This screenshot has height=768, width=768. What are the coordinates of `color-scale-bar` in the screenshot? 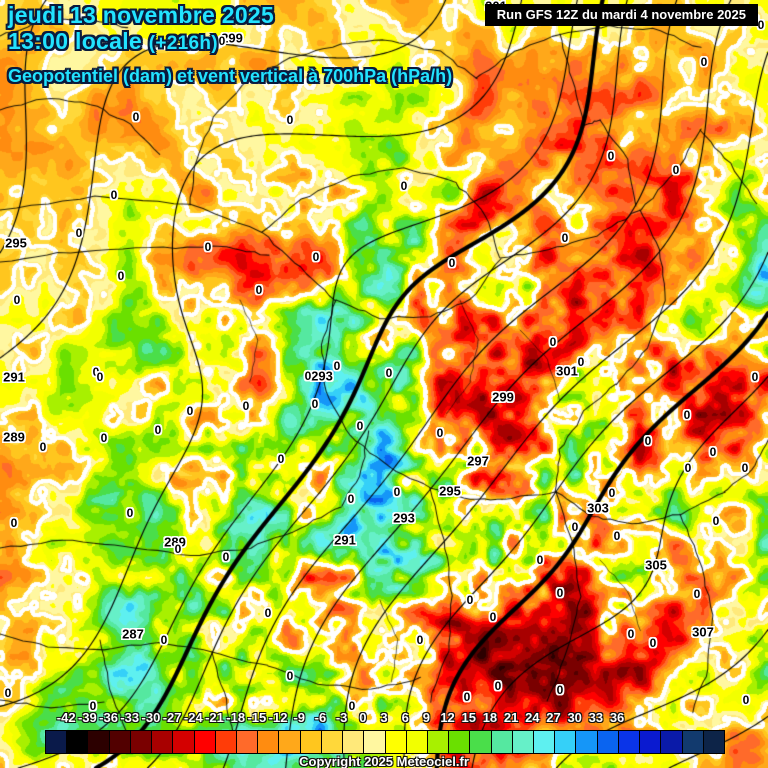 It's located at (385, 742).